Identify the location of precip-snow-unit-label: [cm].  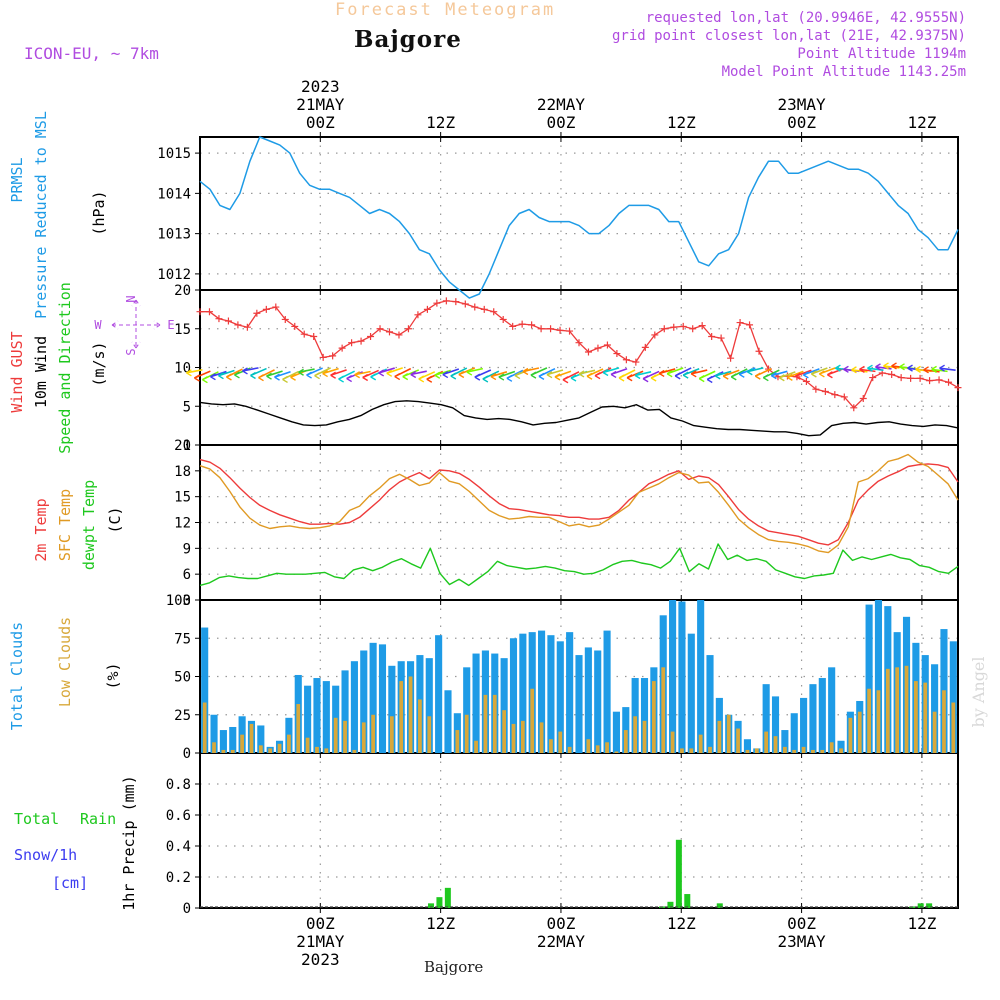
(70, 883).